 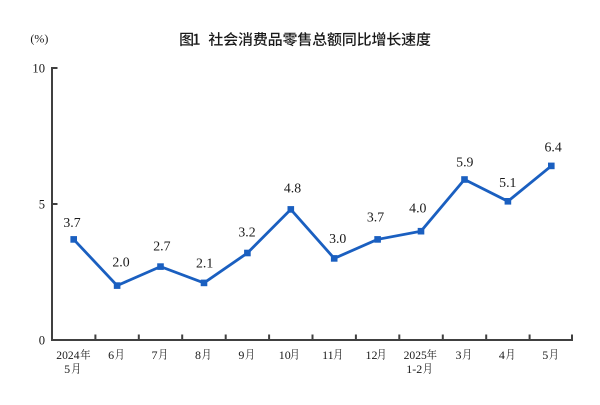 What do you see at coordinates (67, 355) in the screenshot?
I see `svg-text: 2024` at bounding box center [67, 355].